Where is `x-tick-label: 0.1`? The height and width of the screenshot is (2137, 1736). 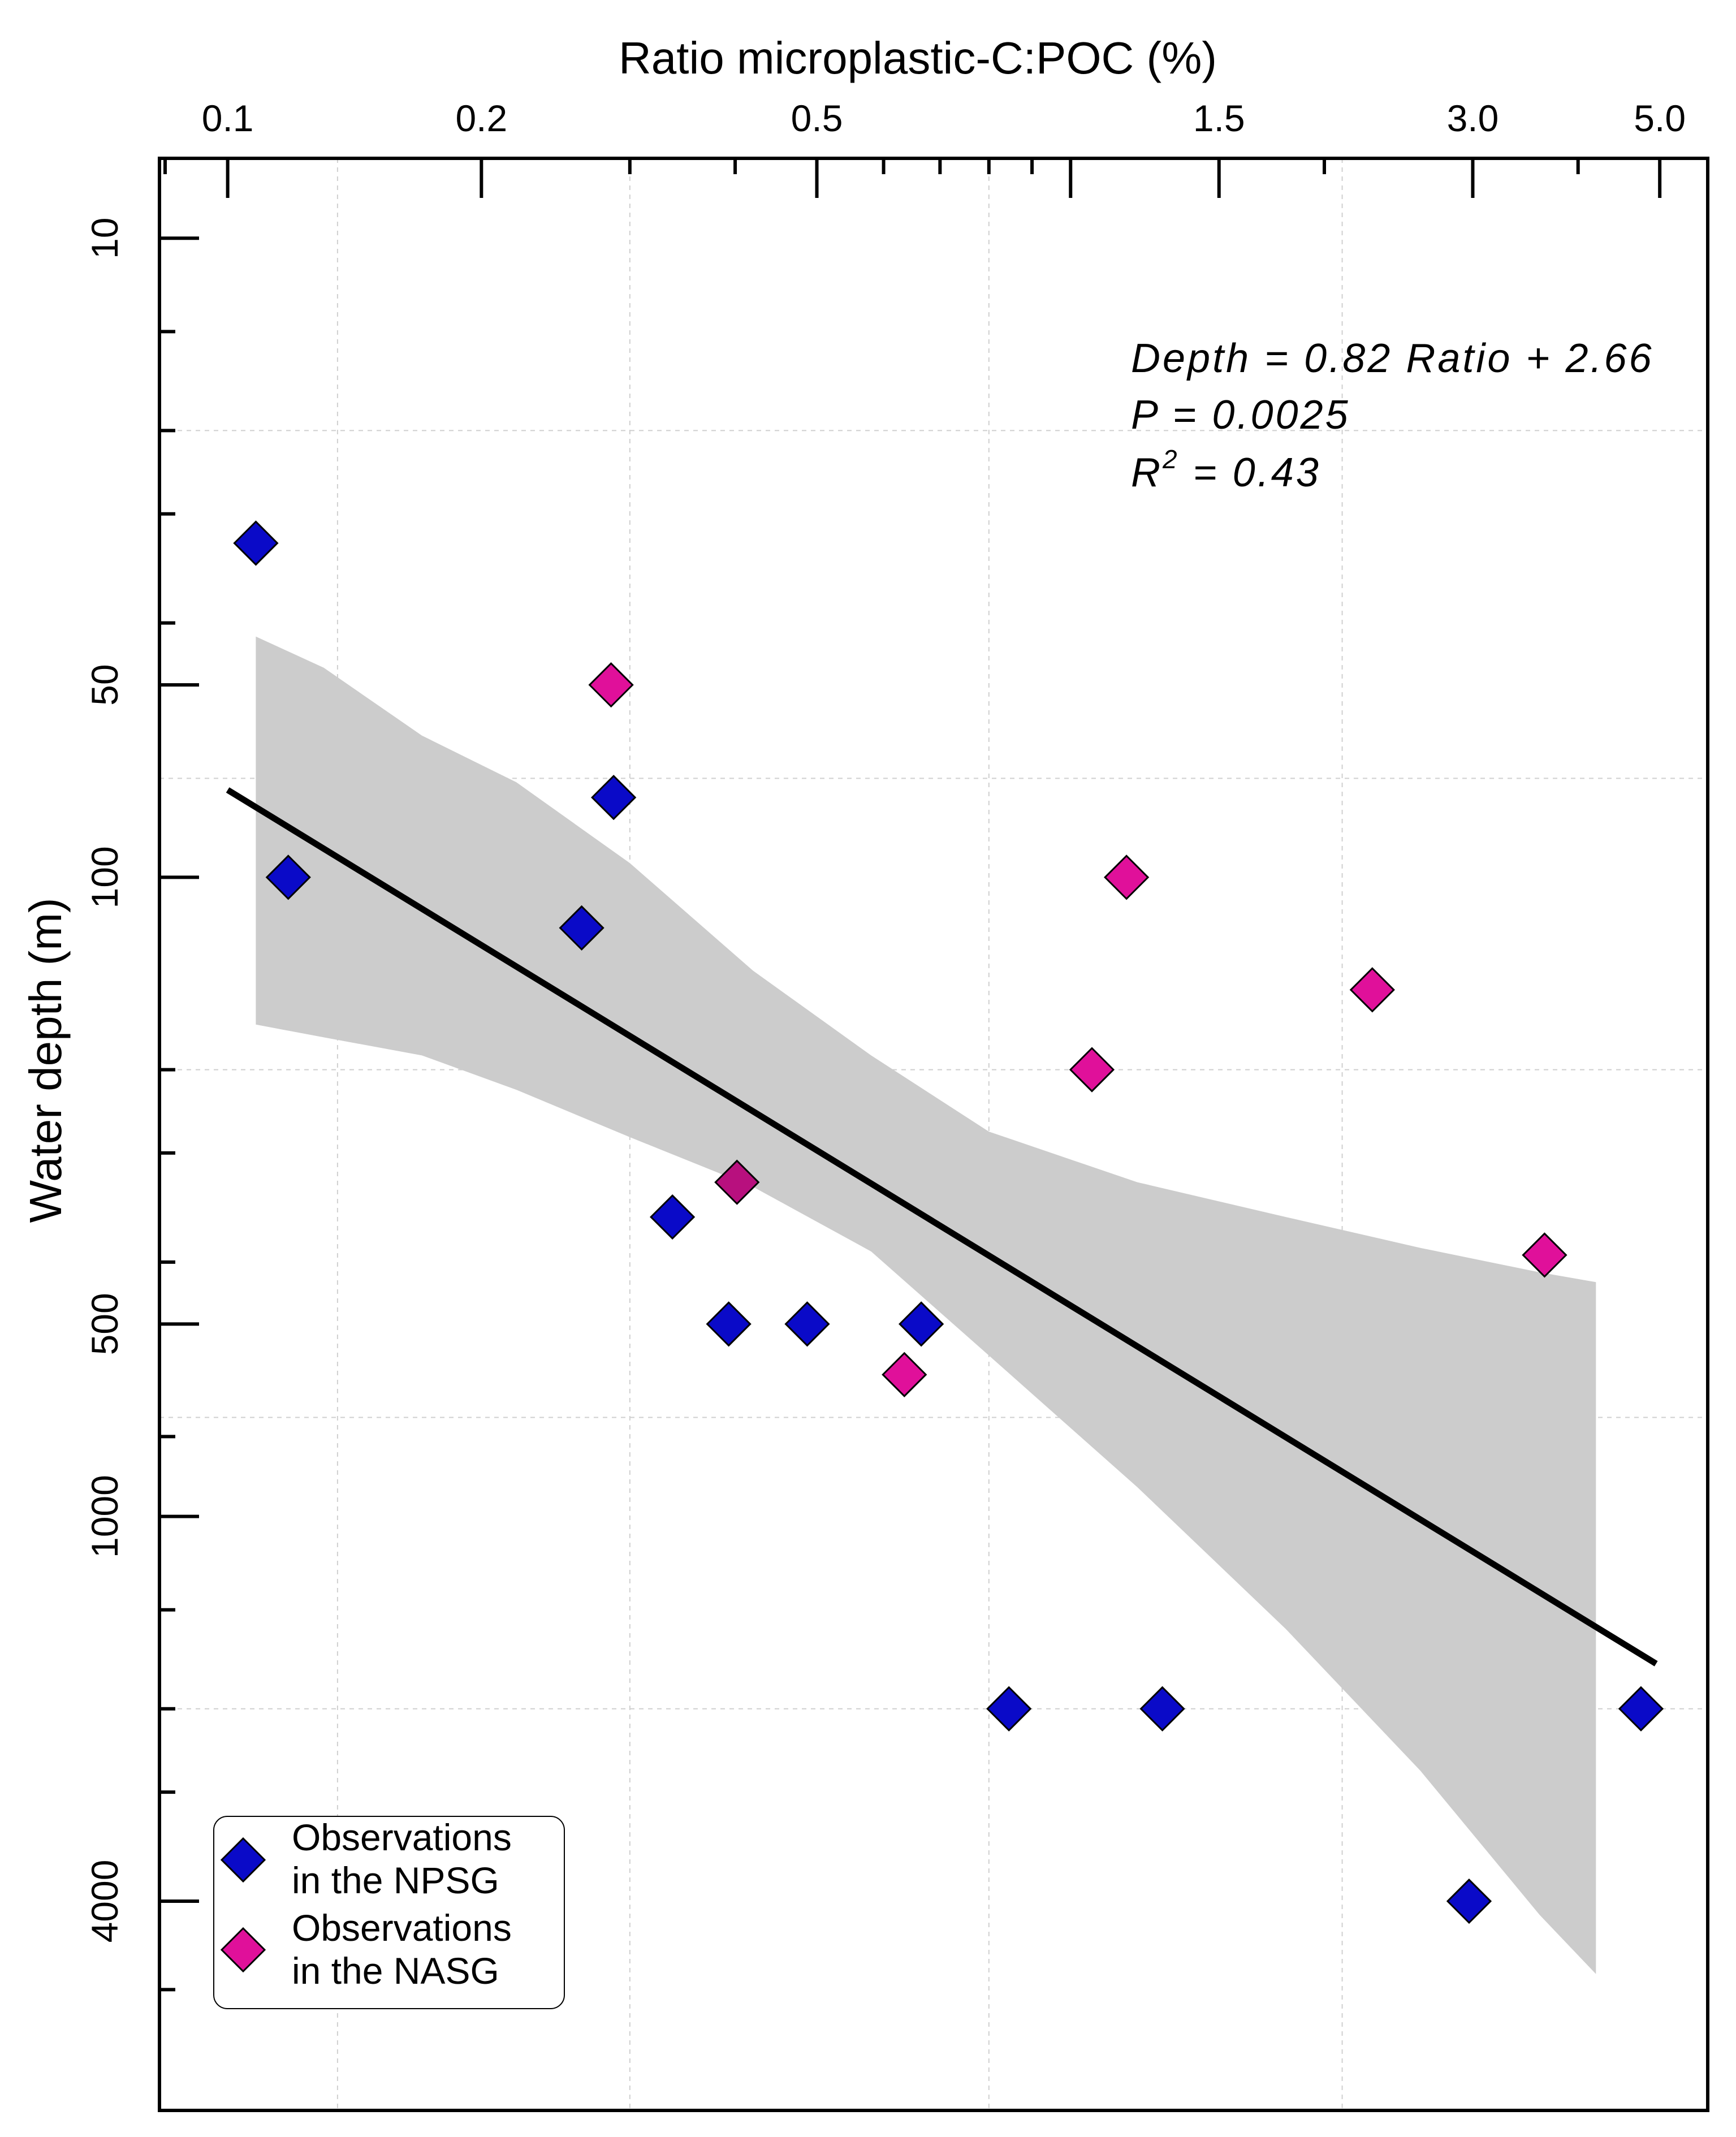 x-tick-label: 0.1 is located at coordinates (228, 118).